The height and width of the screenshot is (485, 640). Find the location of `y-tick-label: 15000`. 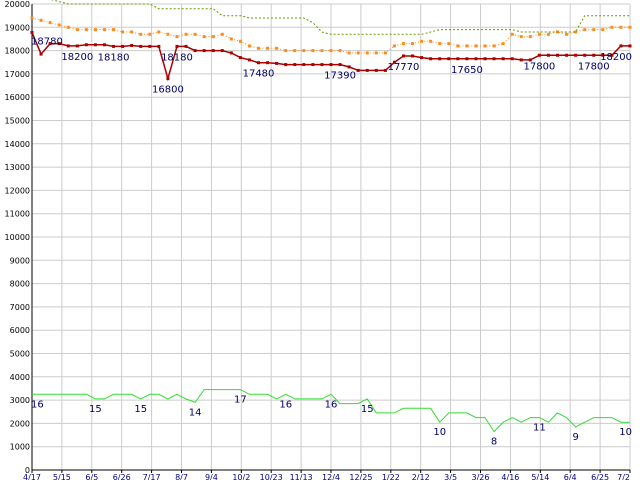

y-tick-label: 15000 is located at coordinates (17, 121).